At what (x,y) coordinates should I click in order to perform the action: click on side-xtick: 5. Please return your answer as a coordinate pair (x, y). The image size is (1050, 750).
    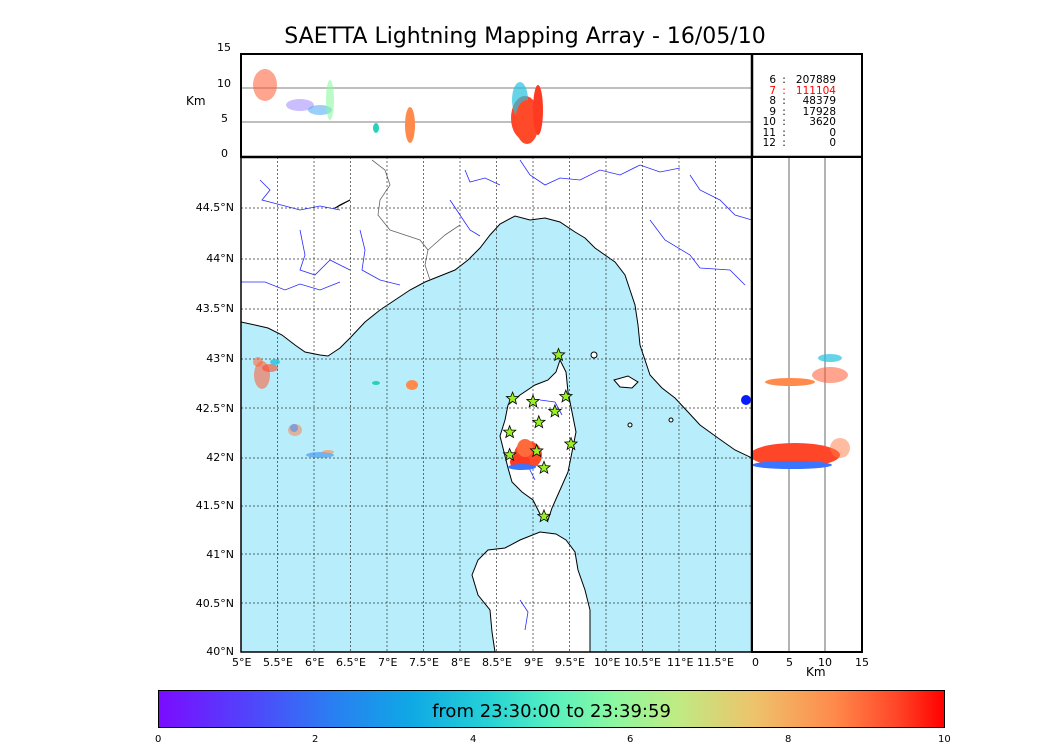
    Looking at the image, I should click on (789, 662).